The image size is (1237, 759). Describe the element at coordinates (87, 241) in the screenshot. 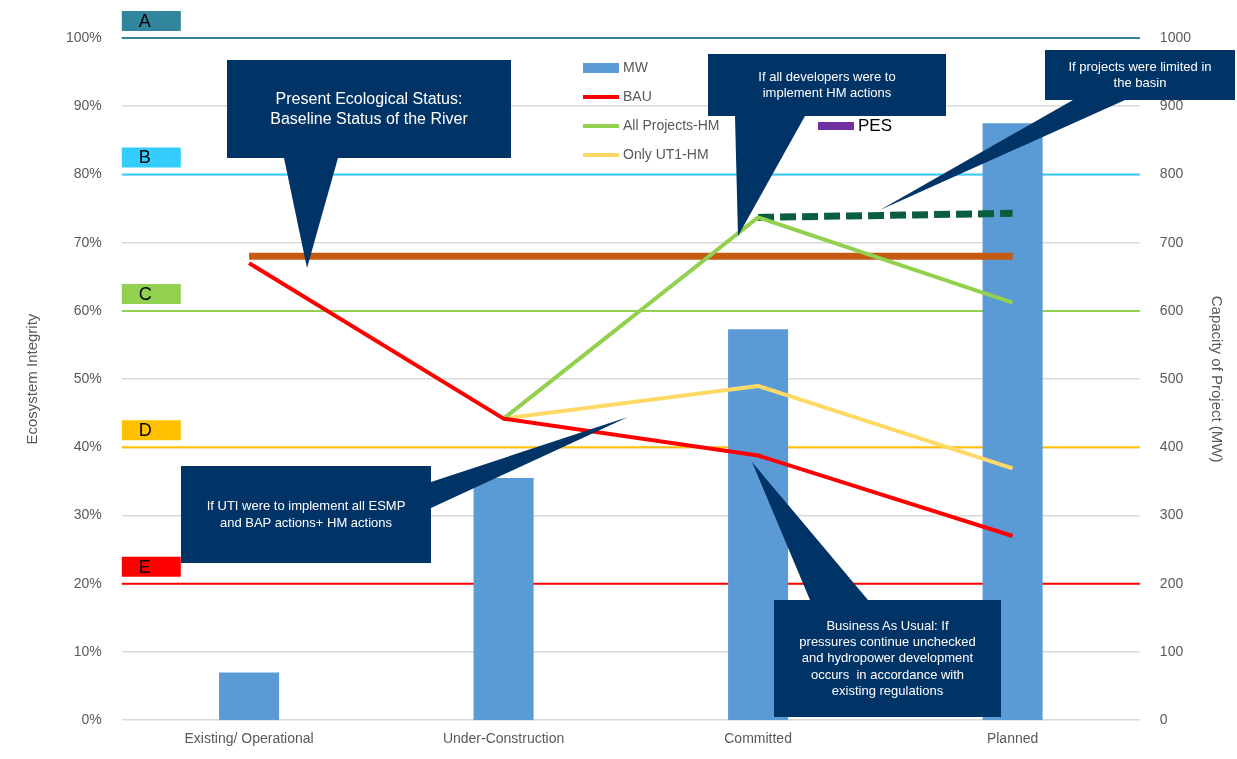

I see `y-tick-label: 70%` at that location.